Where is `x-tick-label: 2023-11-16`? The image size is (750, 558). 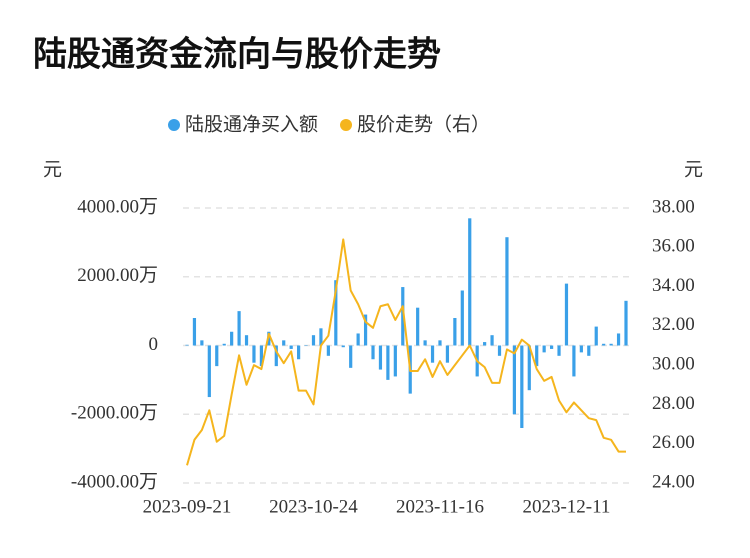
x-tick-label: 2023-11-16 is located at coordinates (440, 506).